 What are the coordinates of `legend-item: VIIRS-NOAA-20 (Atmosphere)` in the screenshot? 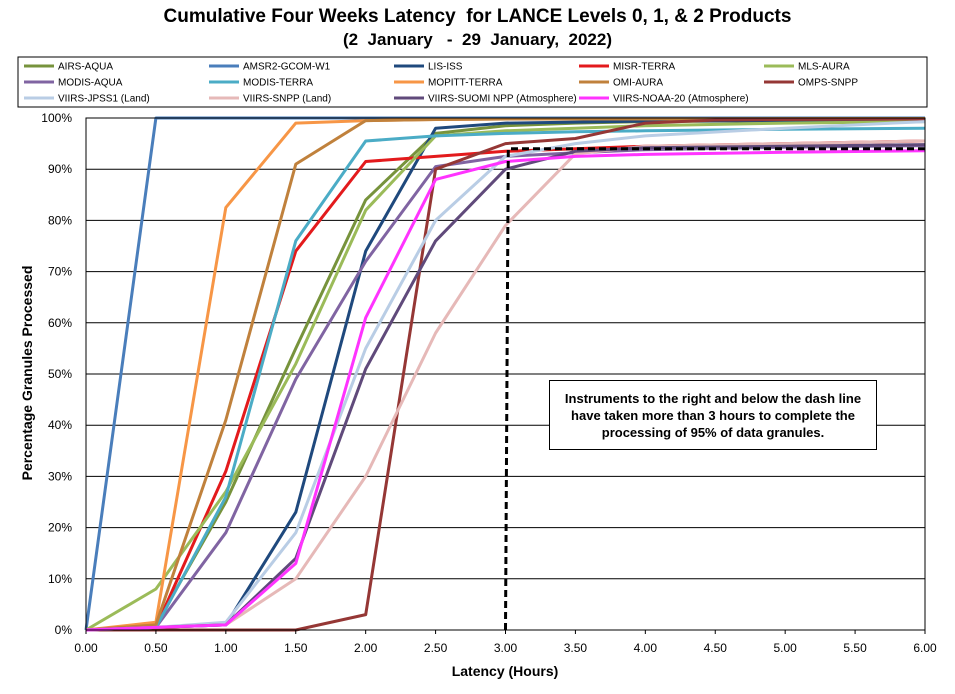 It's located at (664, 99).